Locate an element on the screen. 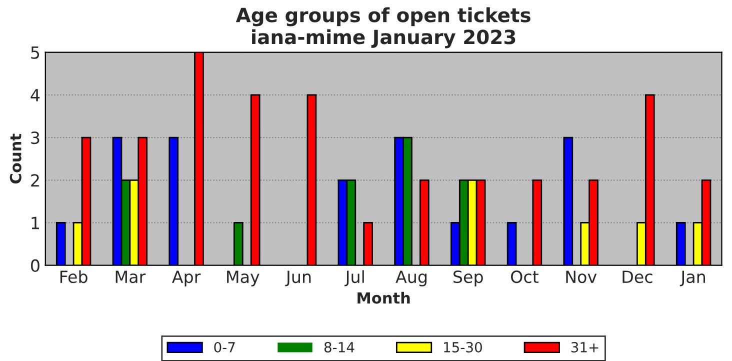 This screenshot has width=732, height=361. y-tick-label: 1 is located at coordinates (35, 223).